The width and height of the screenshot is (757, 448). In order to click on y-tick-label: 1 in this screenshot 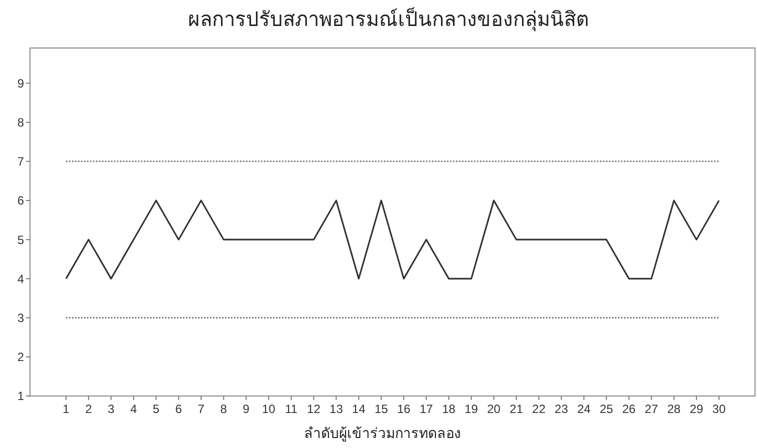, I will do `click(20, 396)`.